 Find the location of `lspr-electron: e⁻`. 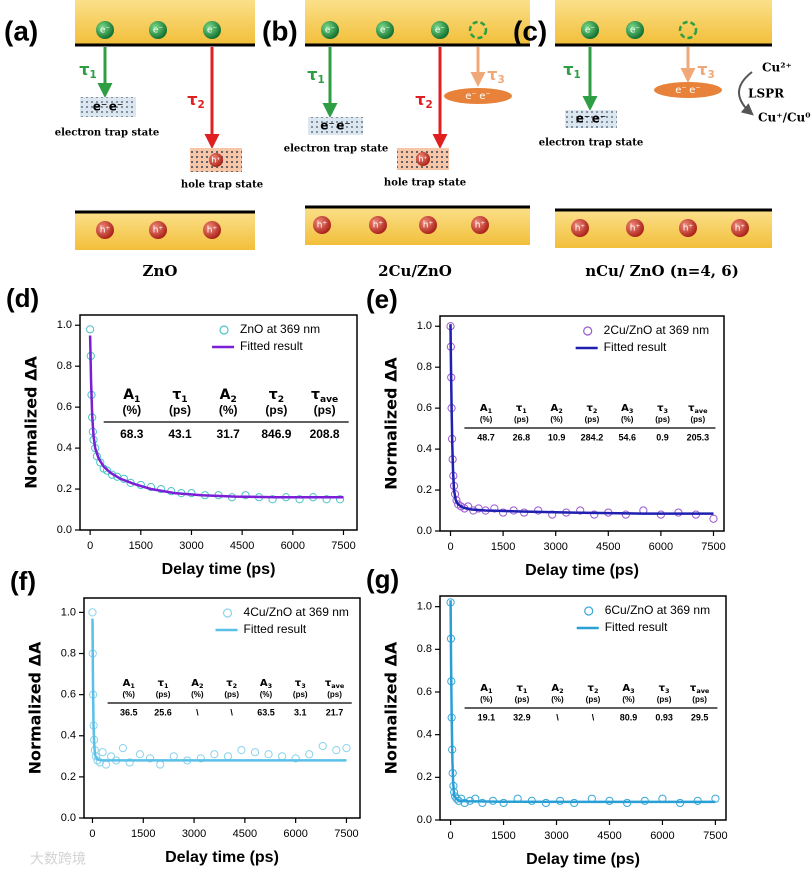

lspr-electron: e⁻ is located at coordinates (484, 96).